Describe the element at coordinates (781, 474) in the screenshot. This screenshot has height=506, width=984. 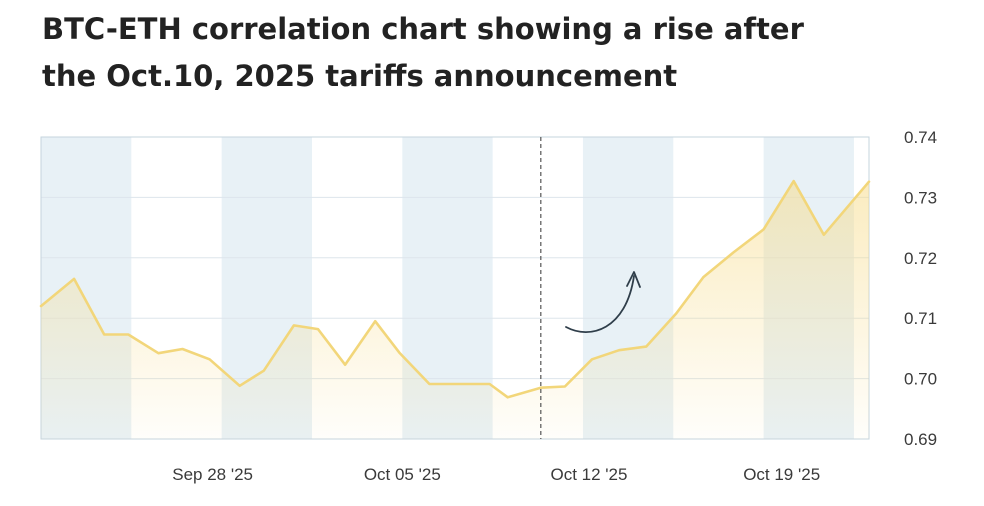
I see `x-tick-label: Oct 19 '25` at that location.